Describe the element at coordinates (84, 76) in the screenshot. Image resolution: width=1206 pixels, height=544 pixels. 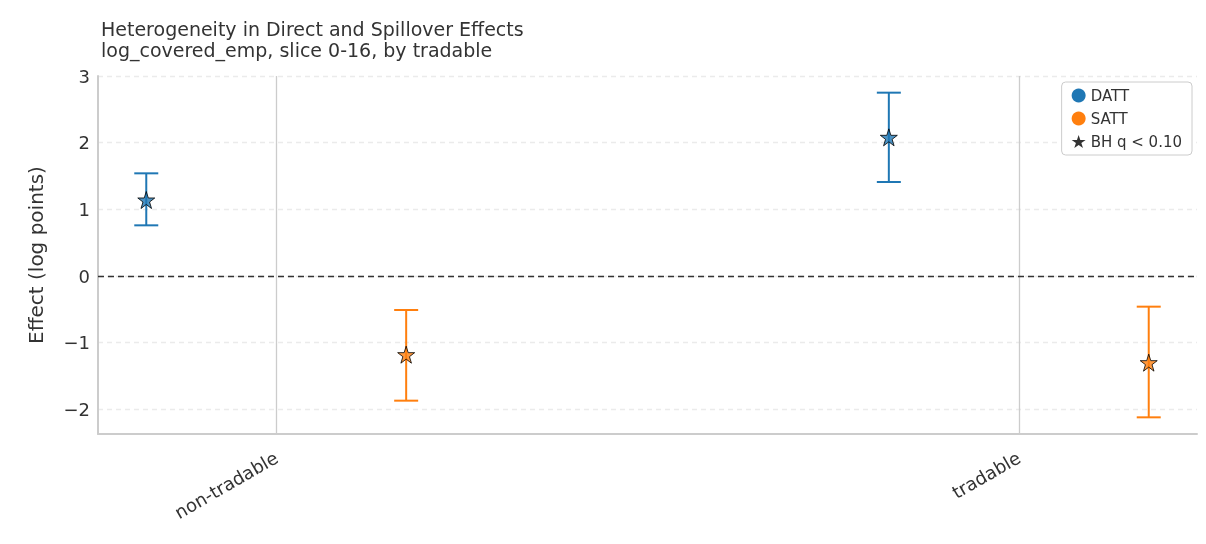
I see `y-tick-label: 3` at that location.